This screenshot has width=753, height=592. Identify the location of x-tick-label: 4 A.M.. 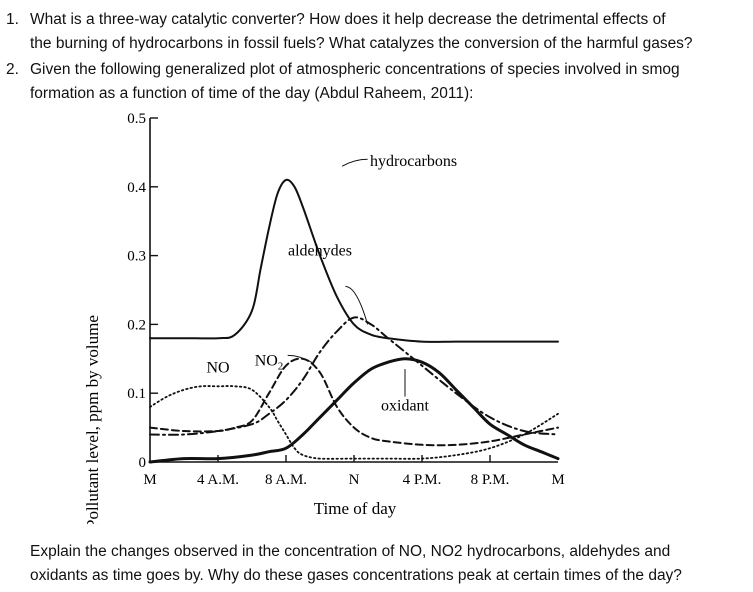
(218, 480).